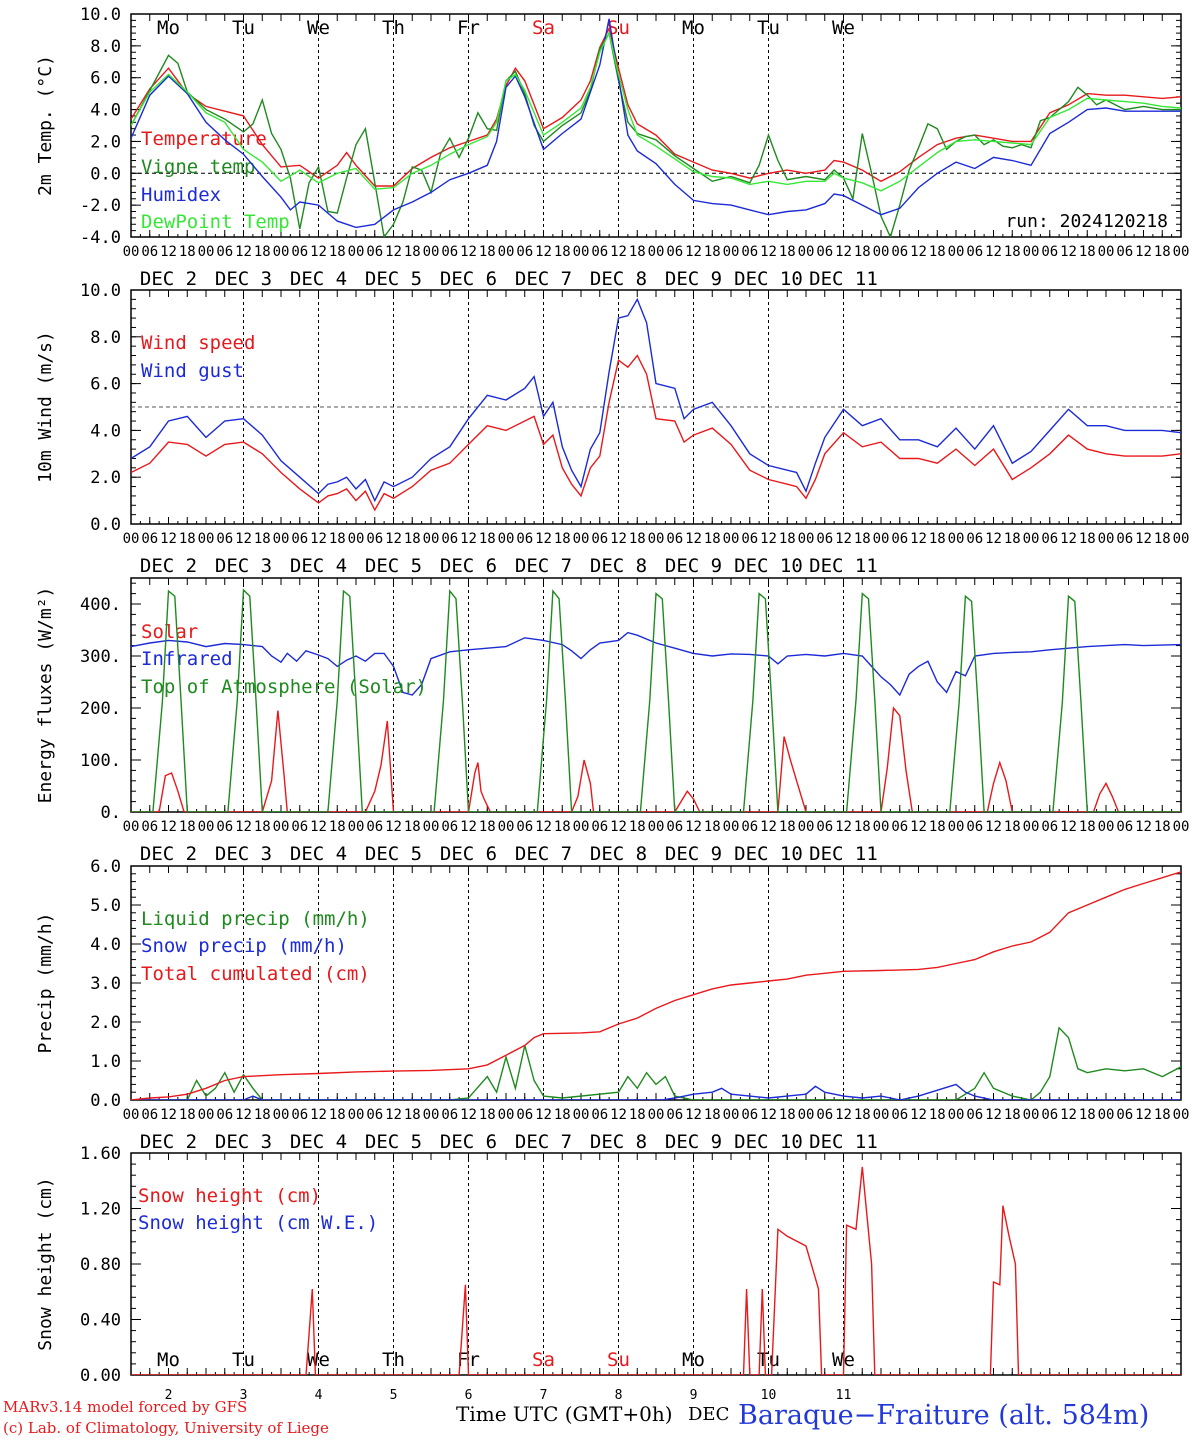  Describe the element at coordinates (543, 28) in the screenshot. I see `day-of-week-label: Sa` at that location.